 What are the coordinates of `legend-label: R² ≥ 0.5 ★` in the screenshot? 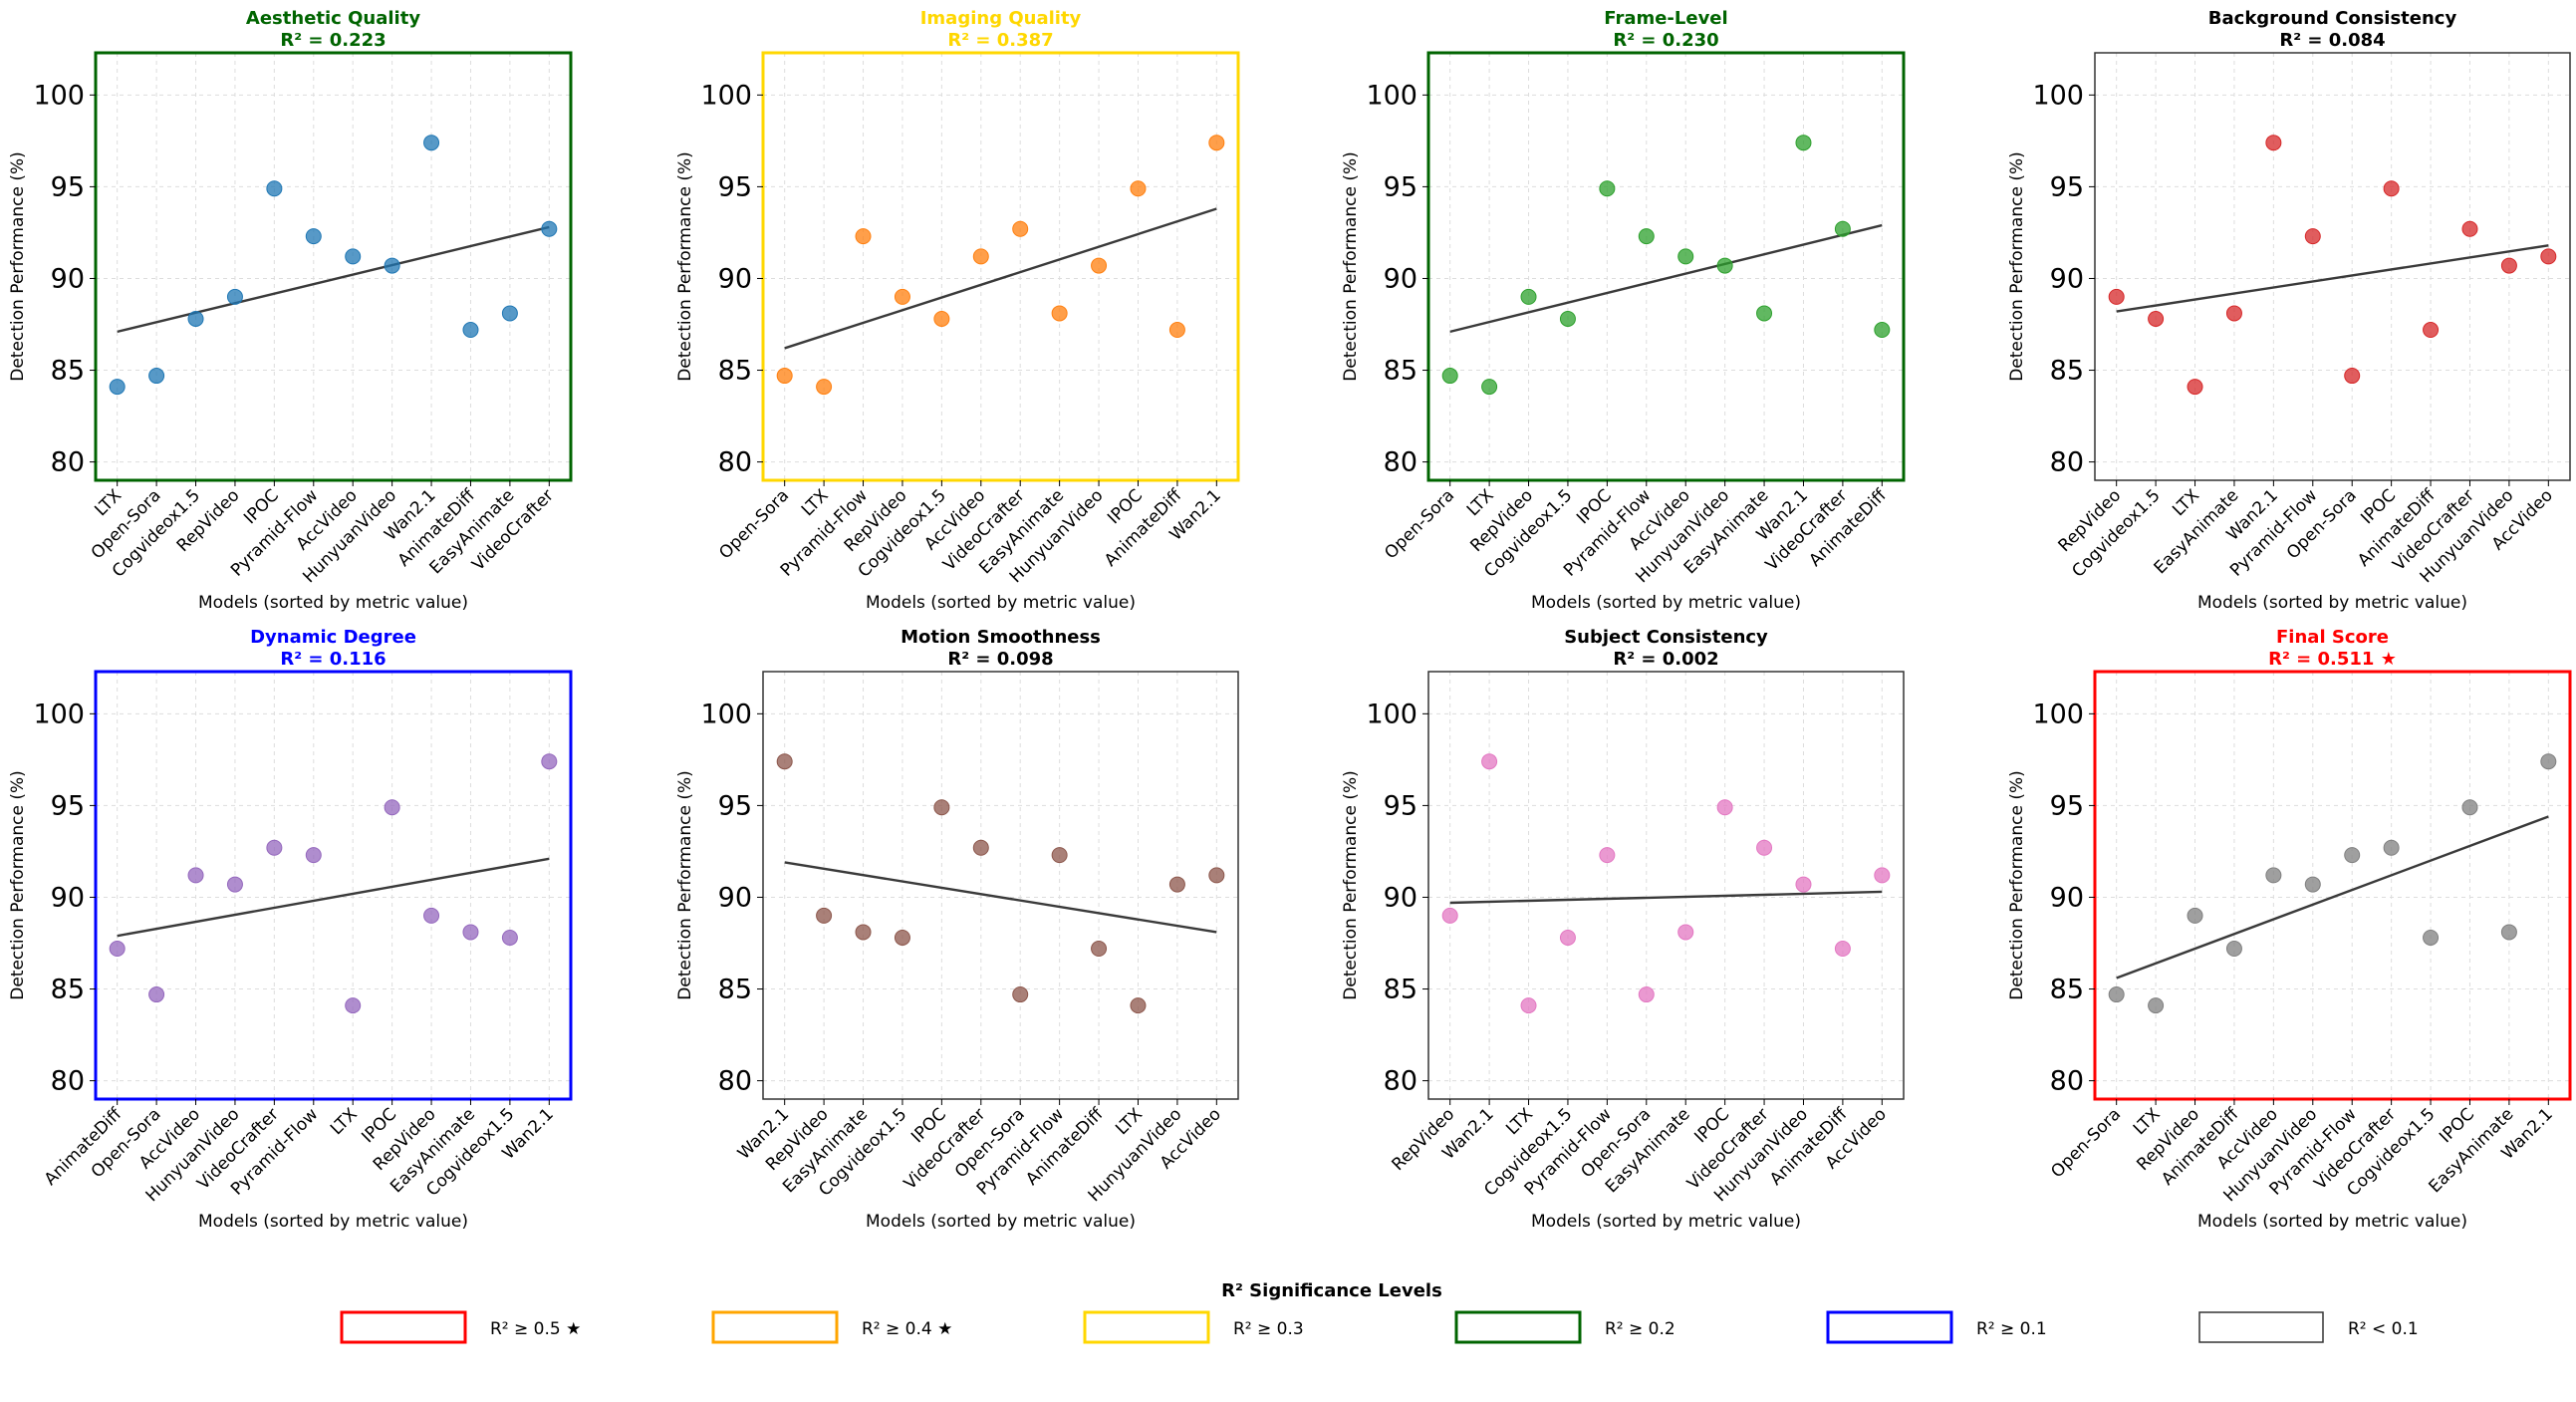 It's located at (535, 1329).